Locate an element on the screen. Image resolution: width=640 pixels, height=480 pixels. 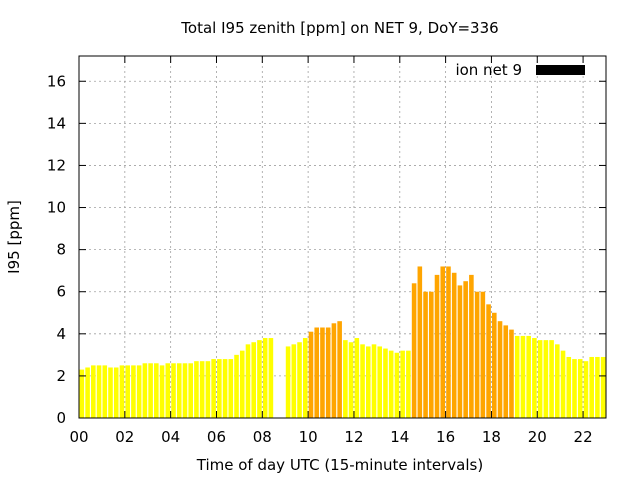
x-tick-label: 20 is located at coordinates (537, 437).